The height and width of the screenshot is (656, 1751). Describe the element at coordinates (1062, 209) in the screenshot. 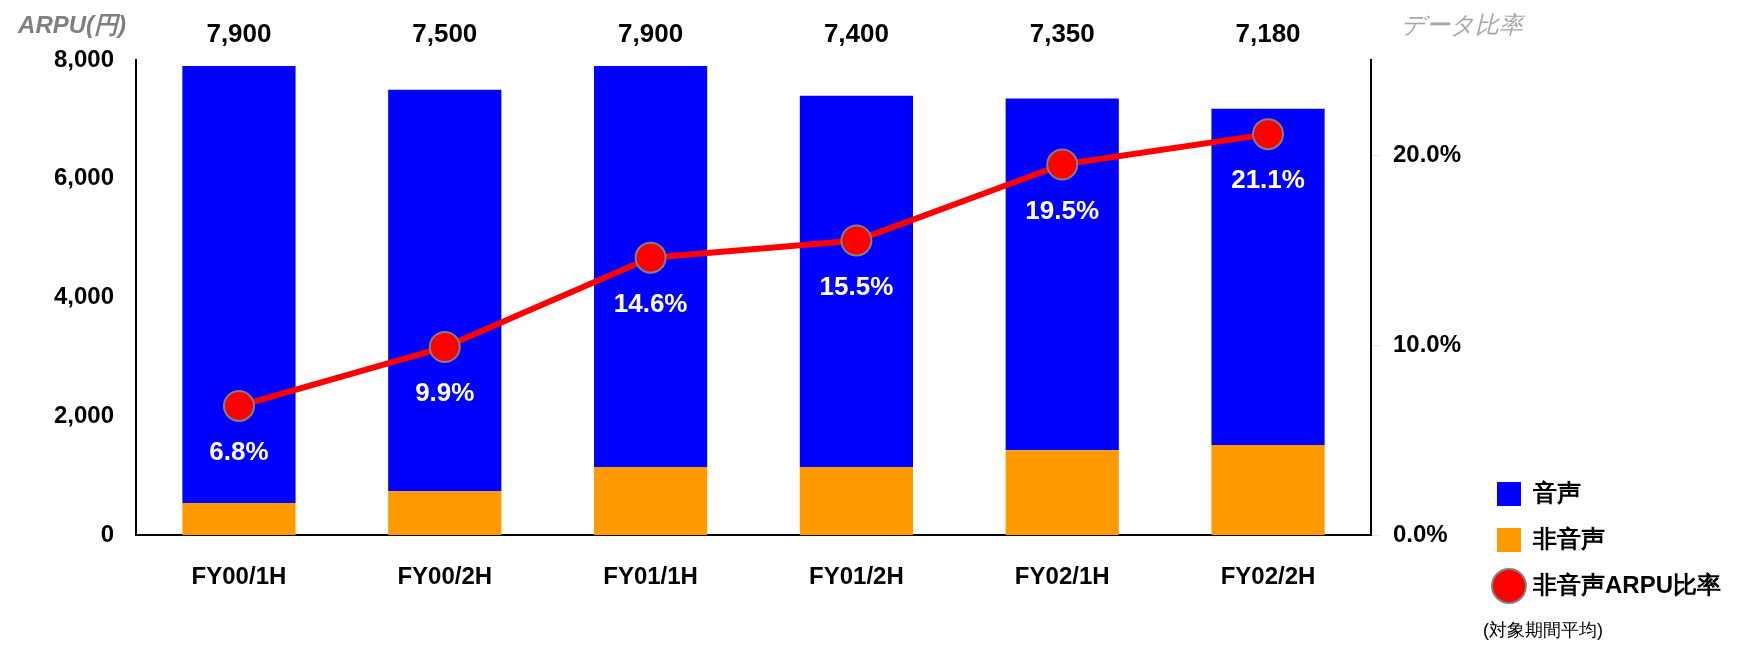

I see `data-label: 19.5%` at that location.